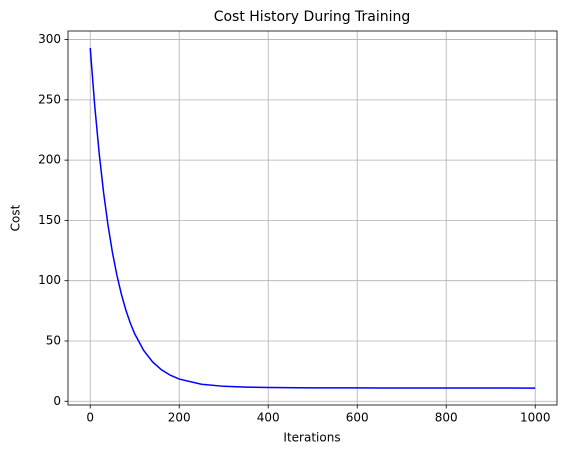 This screenshot has height=455, width=571. Describe the element at coordinates (49, 160) in the screenshot. I see `y-tick-label: 200` at that location.